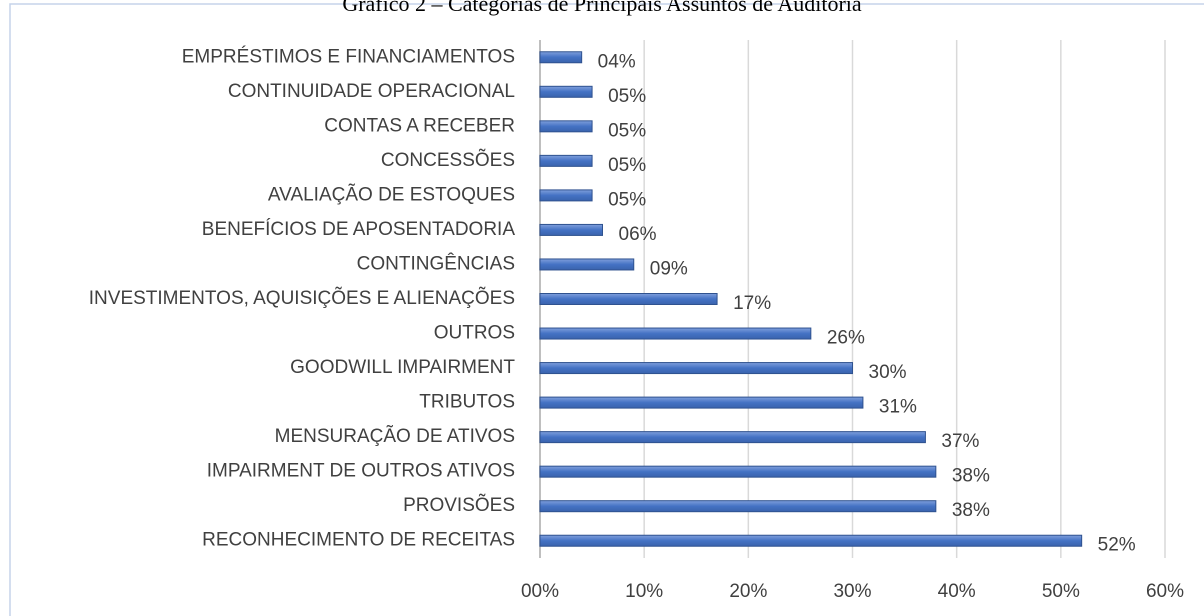 This screenshot has width=1204, height=616. What do you see at coordinates (1165, 591) in the screenshot?
I see `x-tick-label: 60%` at bounding box center [1165, 591].